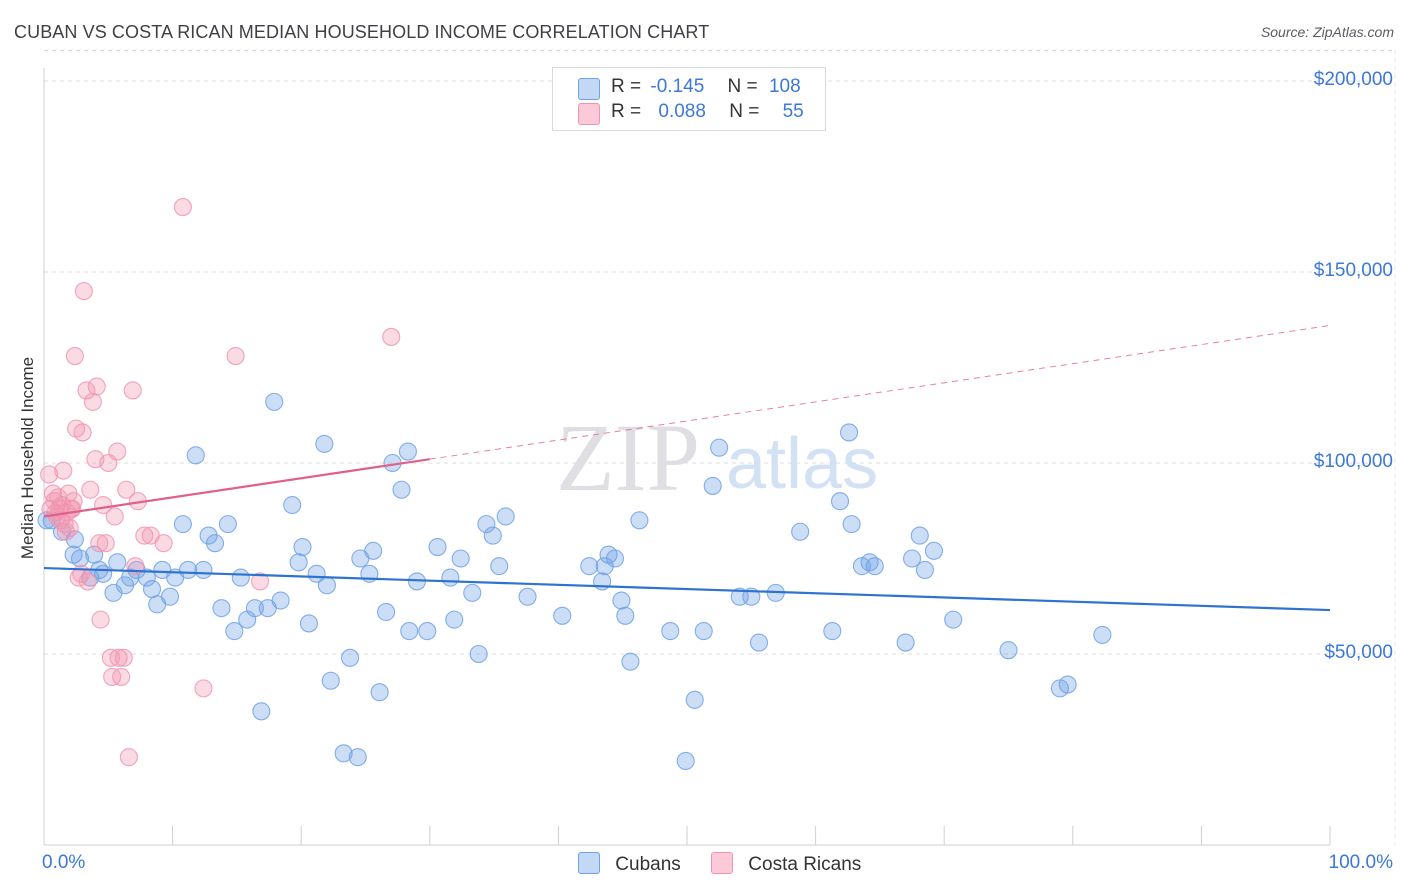 The width and height of the screenshot is (1406, 892). What do you see at coordinates (722, 863) in the screenshot?
I see `legend-costa-ricans-swatch` at bounding box center [722, 863].